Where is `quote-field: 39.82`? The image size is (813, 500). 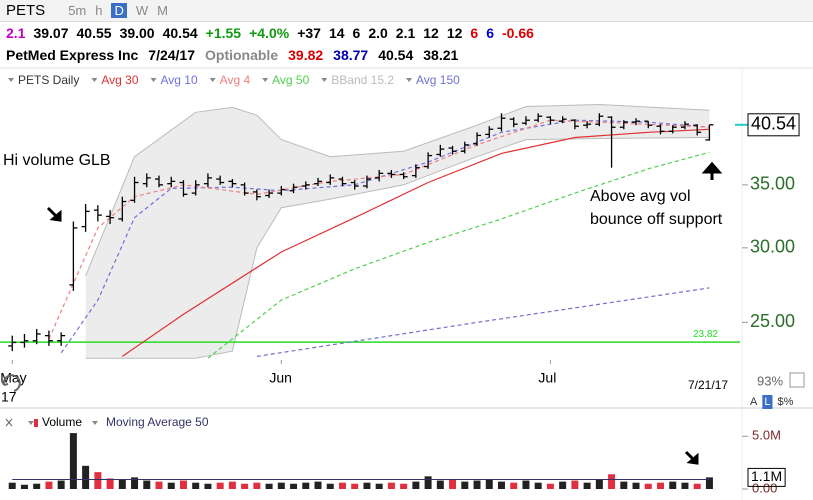
quote-field: 39.82 is located at coordinates (306, 55).